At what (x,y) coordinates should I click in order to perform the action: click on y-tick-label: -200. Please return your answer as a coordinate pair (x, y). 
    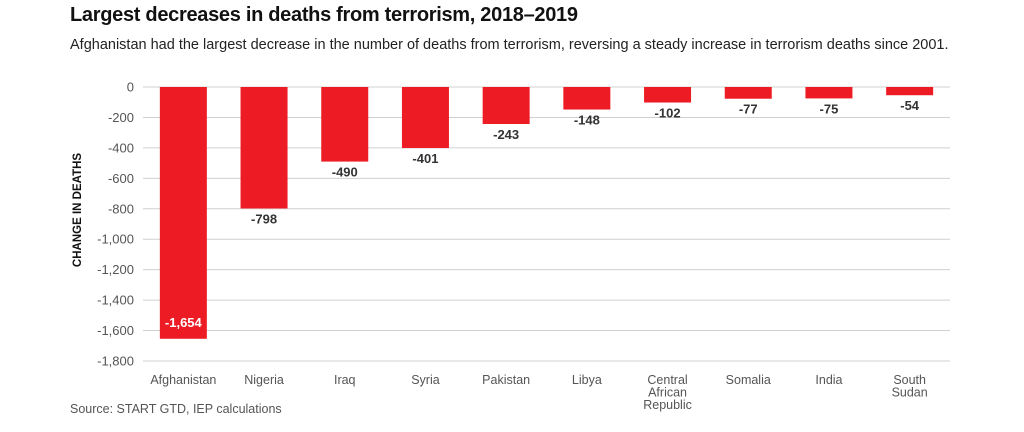
    Looking at the image, I should click on (121, 117).